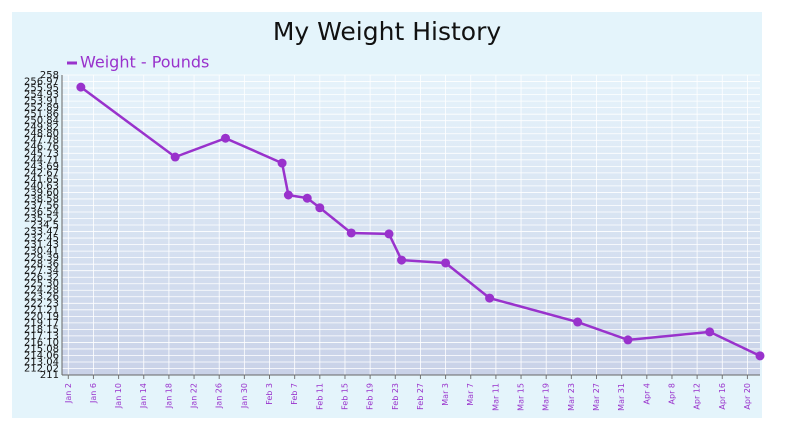 Image resolution: width=789 pixels, height=422 pixels. Describe the element at coordinates (41, 238) in the screenshot. I see `y-tick-label: 232.45` at that location.